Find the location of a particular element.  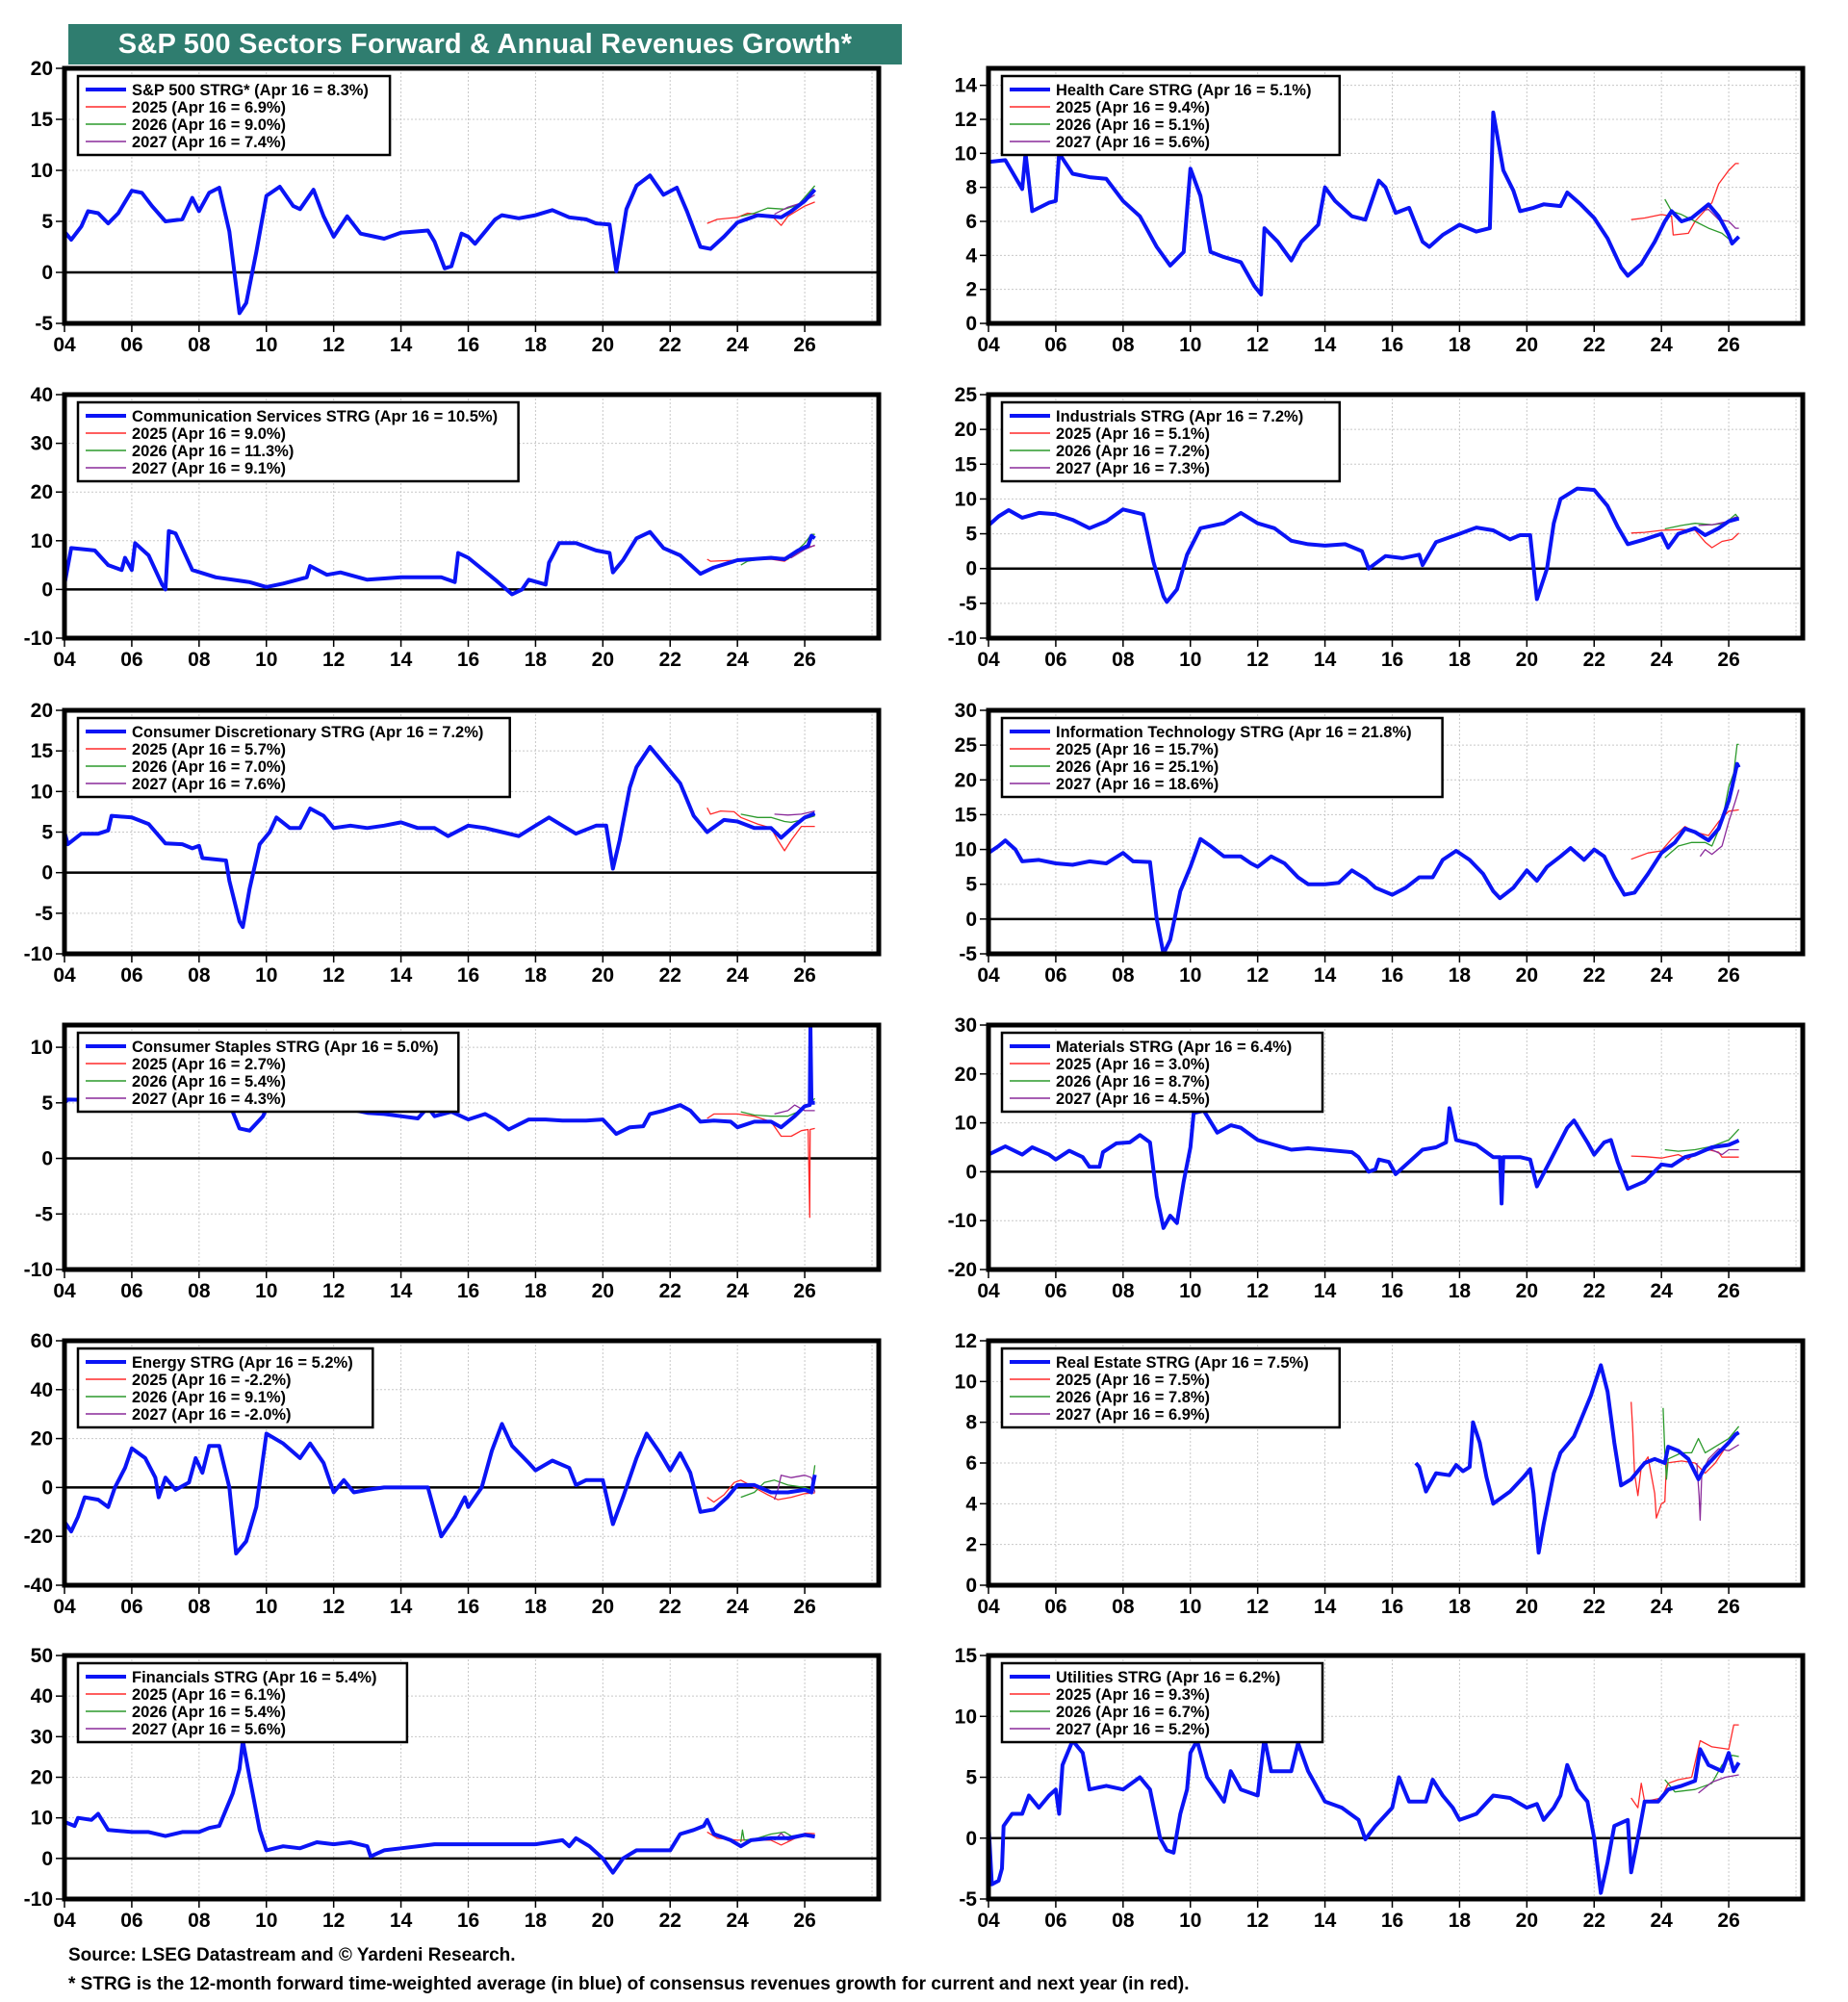

y-tick-label: 4 is located at coordinates (971, 1504).